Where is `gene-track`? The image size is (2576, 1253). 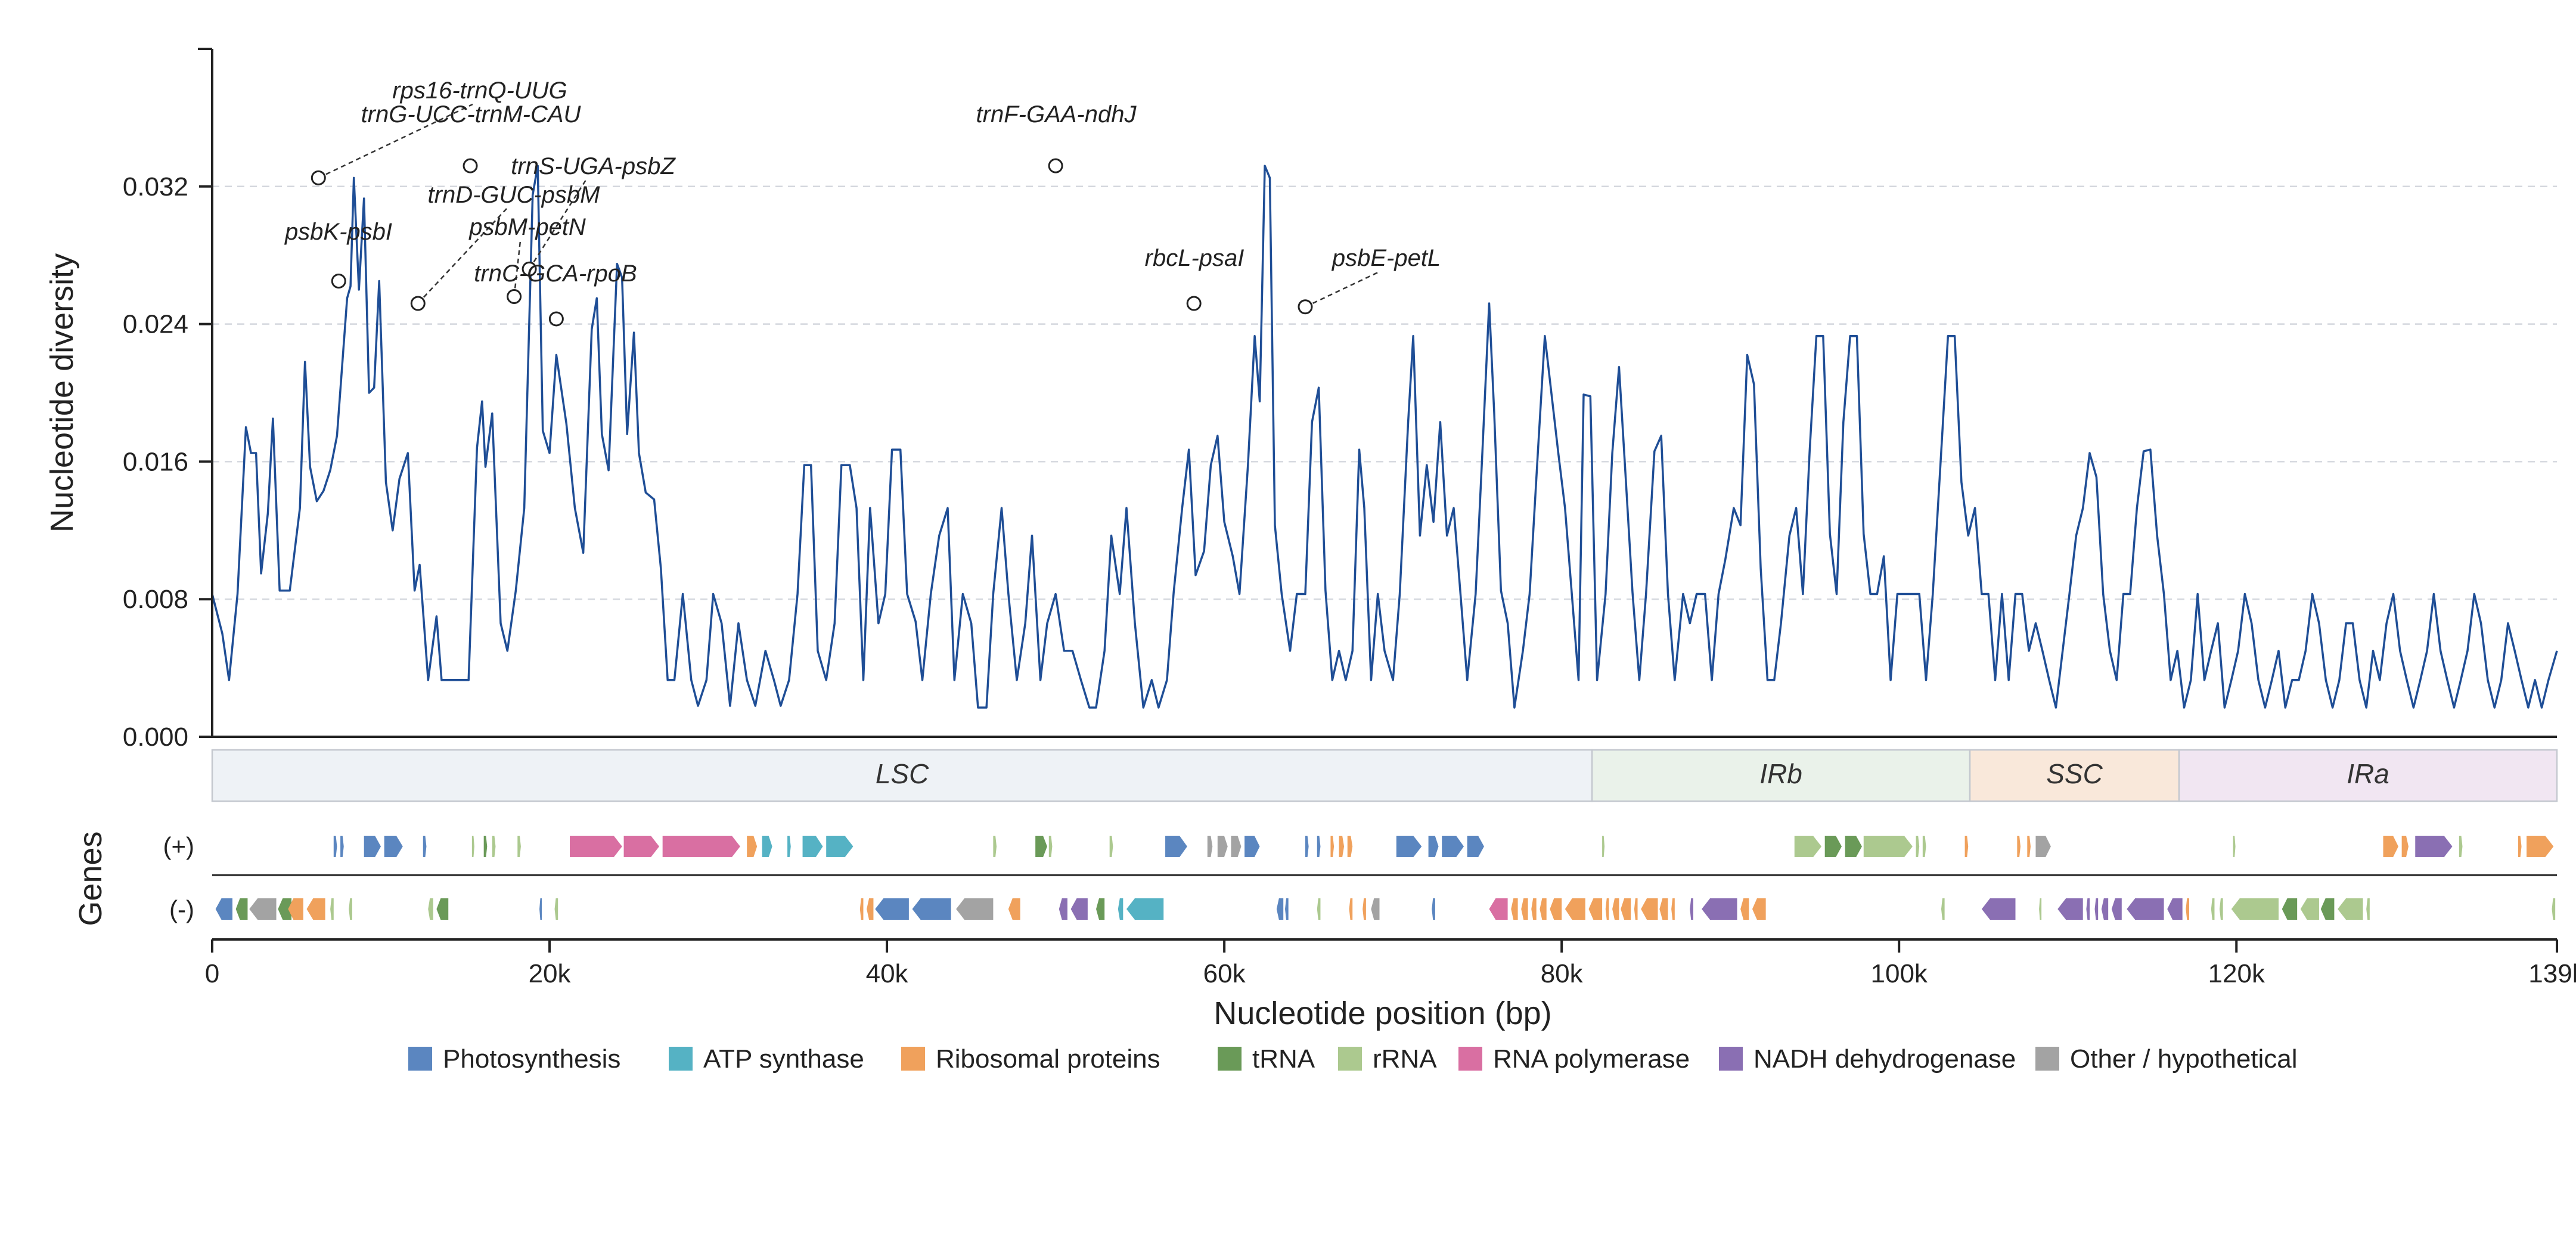
gene-track is located at coordinates (1384, 878).